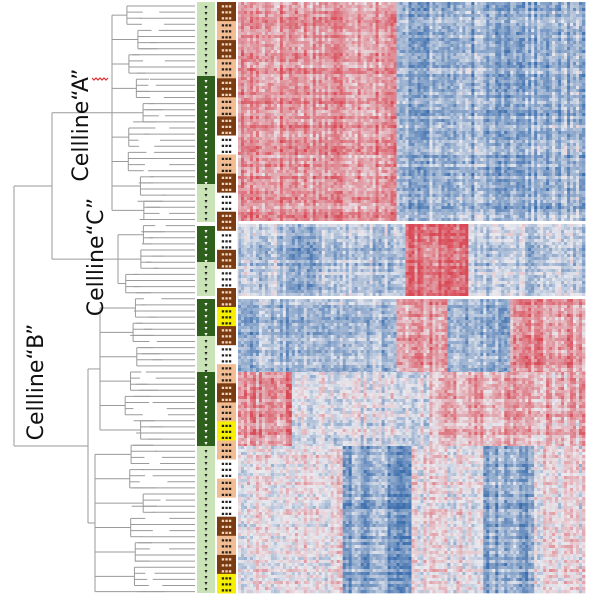  Describe the element at coordinates (226, 88) in the screenshot. I see `annotation-2-segment-brown: ▪▪▪▪▪▪▪▪▪` at that location.